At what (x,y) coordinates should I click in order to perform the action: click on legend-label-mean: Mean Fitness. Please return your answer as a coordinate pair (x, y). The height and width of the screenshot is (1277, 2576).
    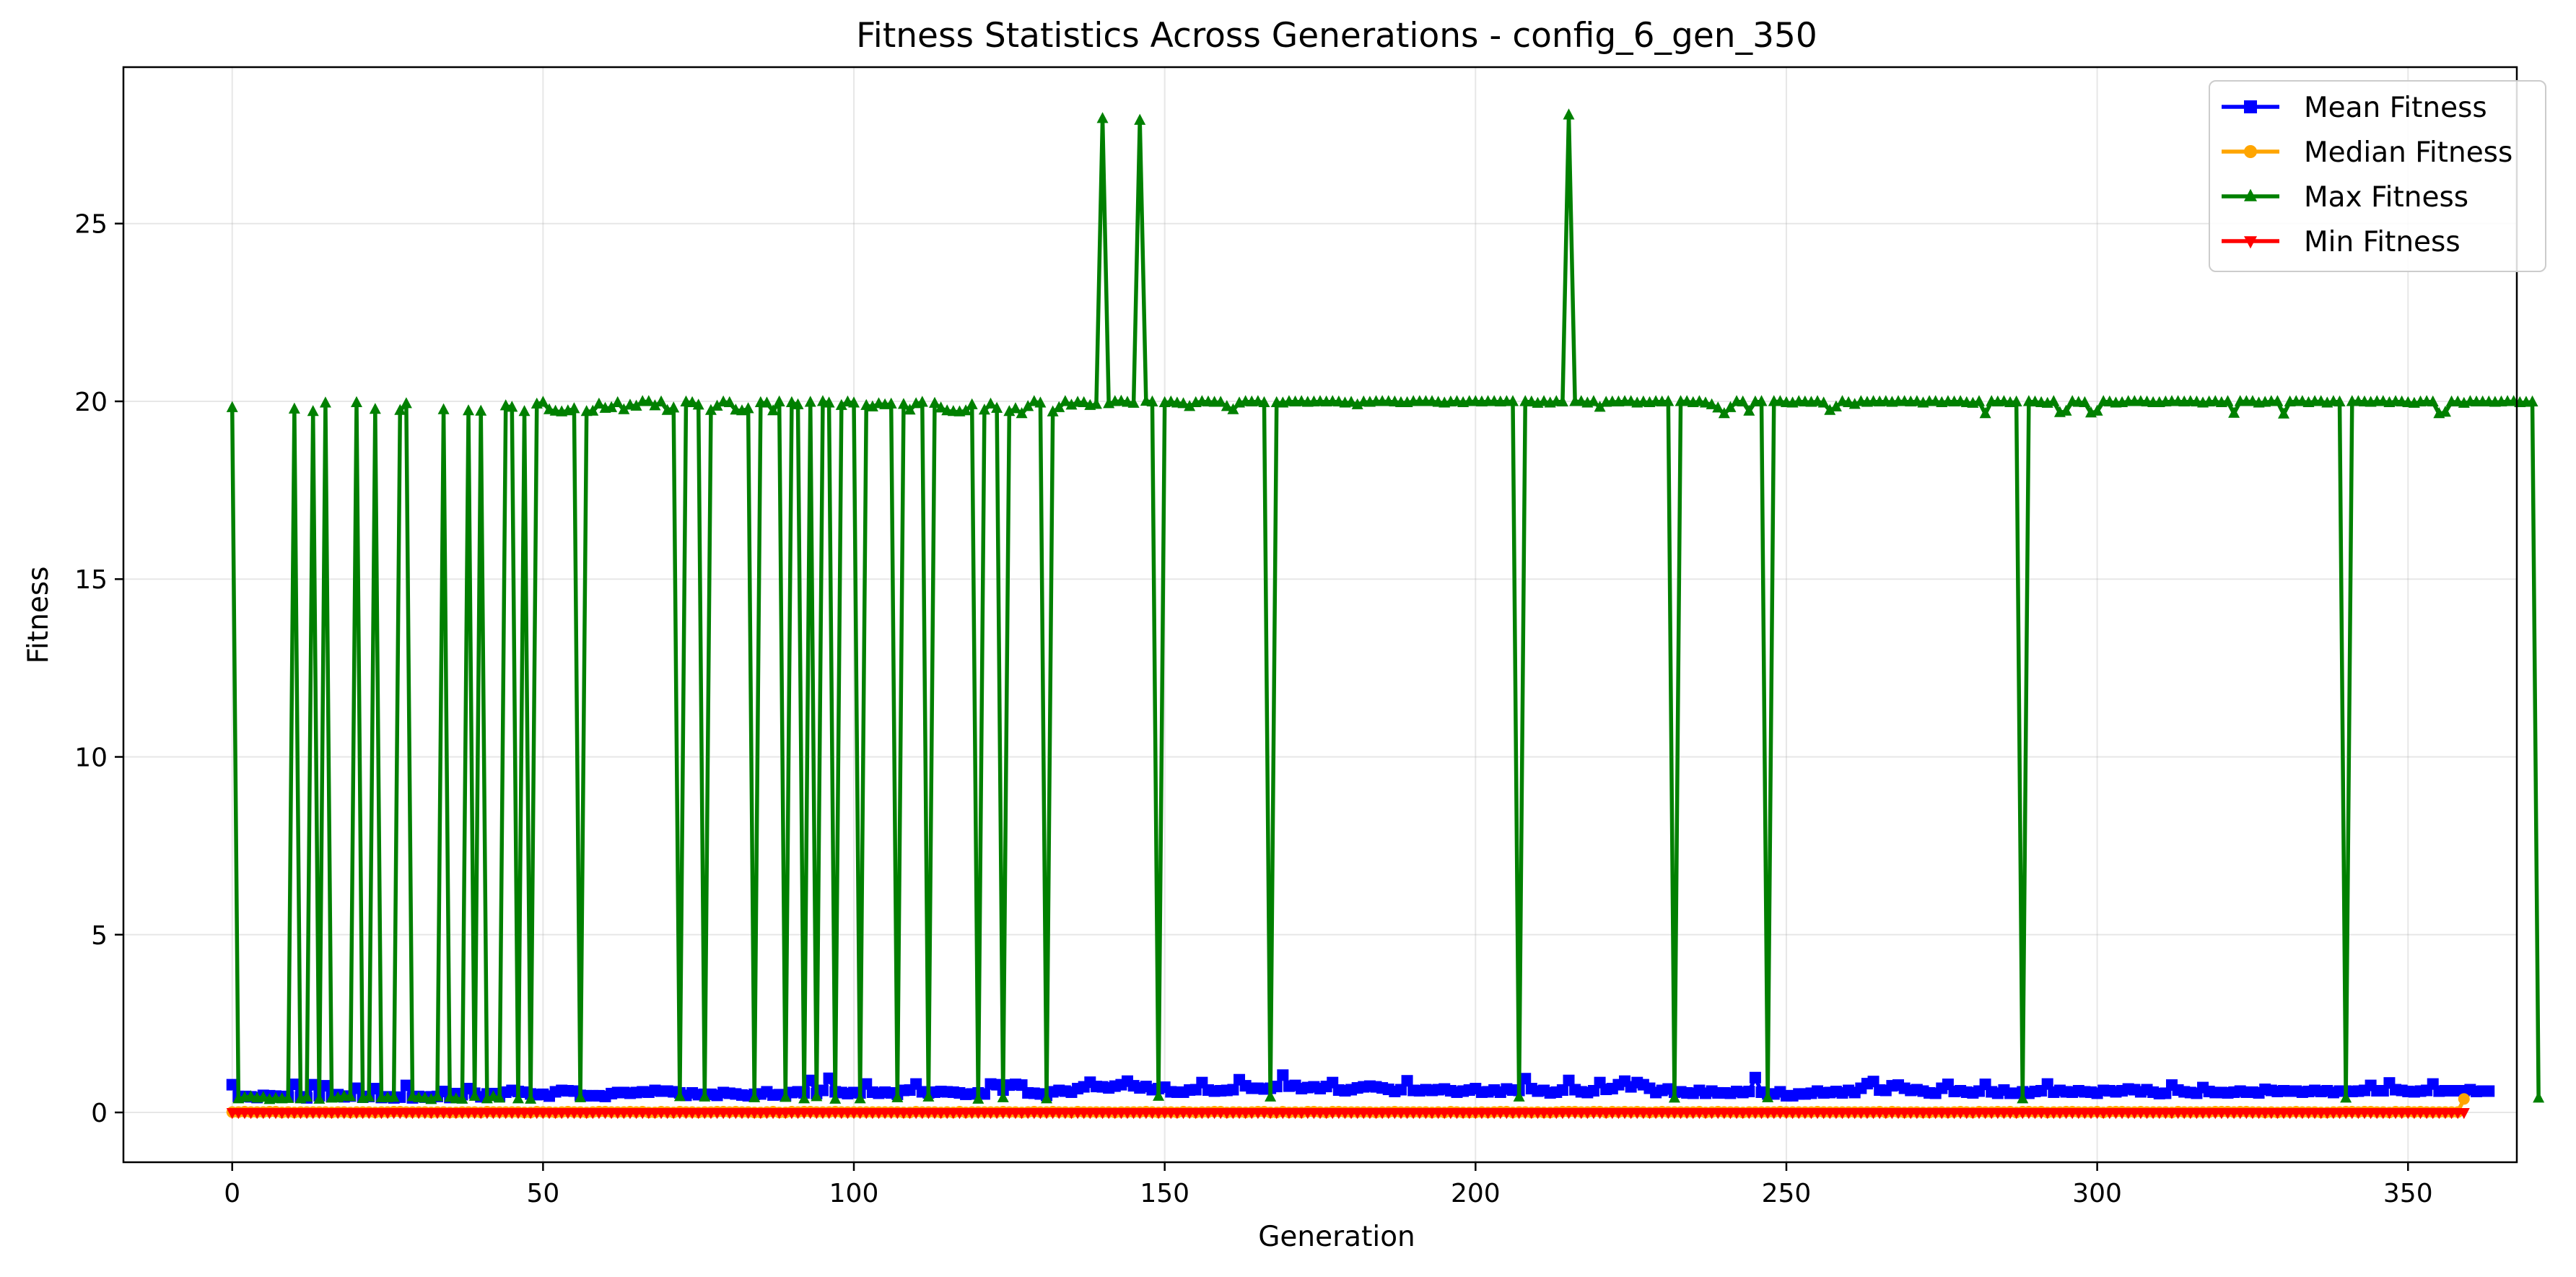
    Looking at the image, I should click on (2395, 108).